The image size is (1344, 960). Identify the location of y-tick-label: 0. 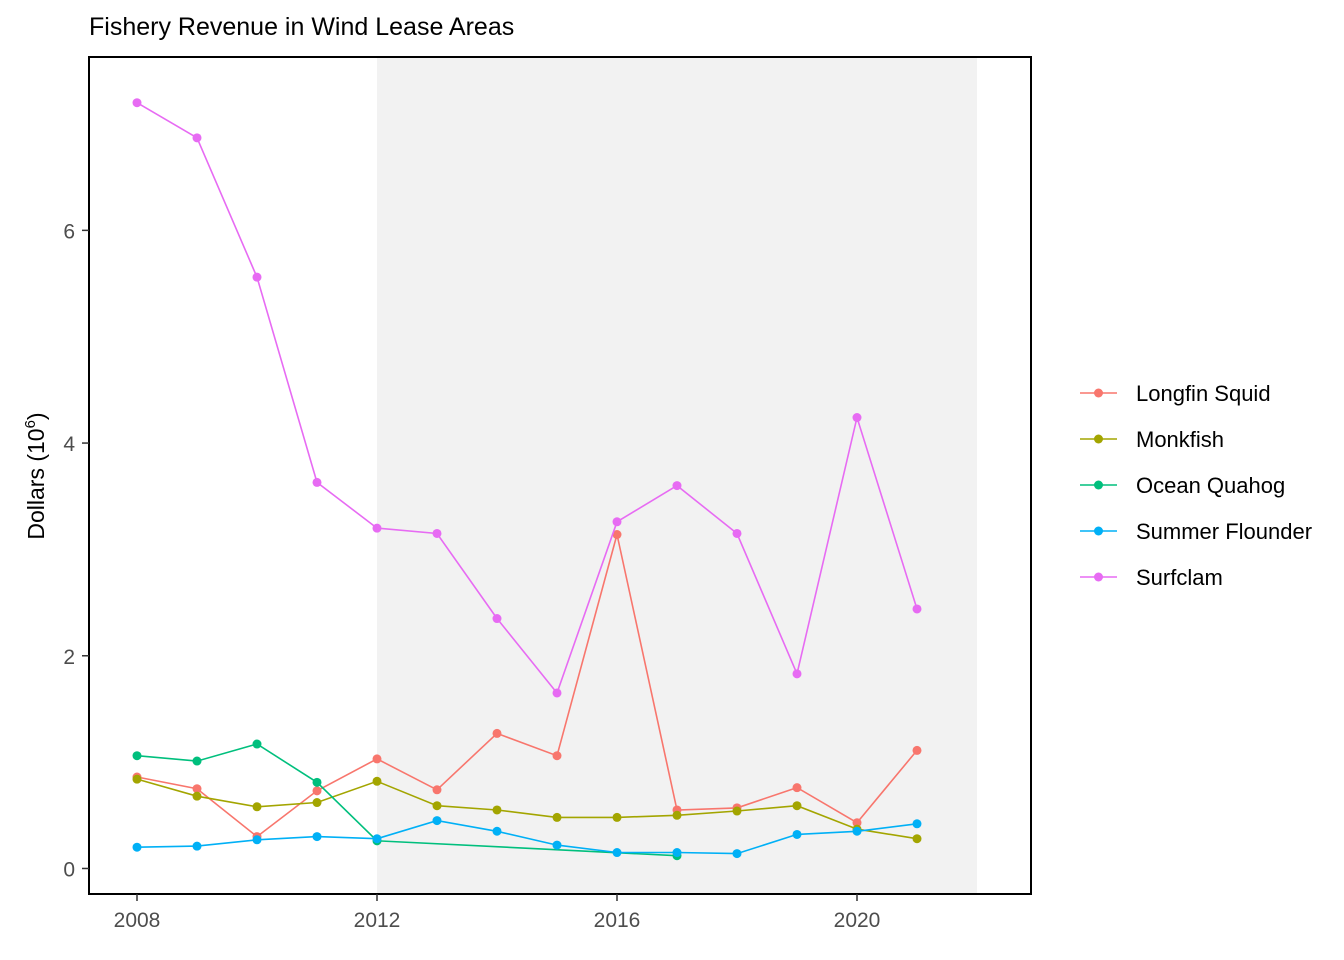
(69, 869).